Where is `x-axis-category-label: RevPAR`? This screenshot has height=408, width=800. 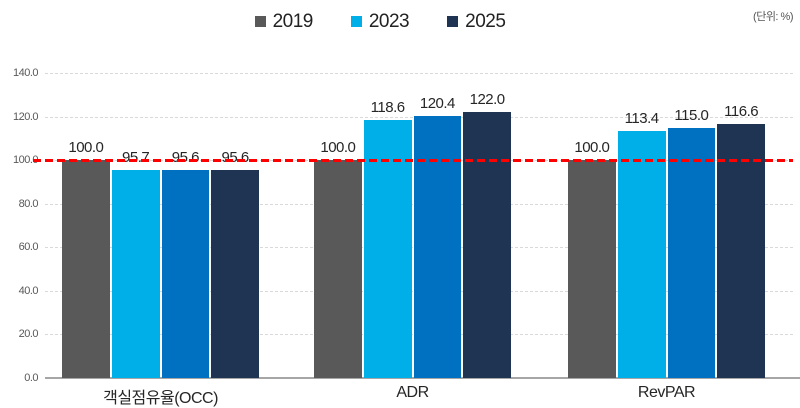 x-axis-category-label: RevPAR is located at coordinates (666, 392).